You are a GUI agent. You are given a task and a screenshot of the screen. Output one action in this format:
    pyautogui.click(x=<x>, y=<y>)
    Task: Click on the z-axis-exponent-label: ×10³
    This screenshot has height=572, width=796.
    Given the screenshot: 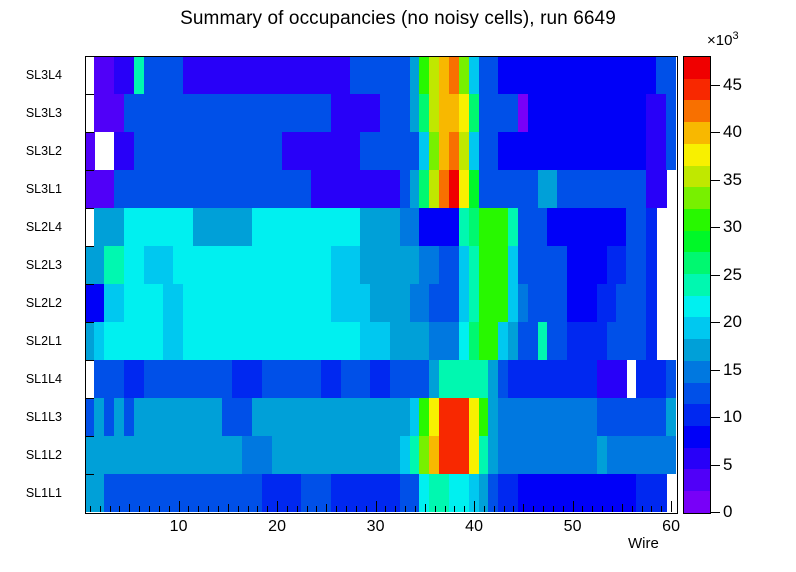 What is the action you would take?
    pyautogui.click(x=723, y=39)
    